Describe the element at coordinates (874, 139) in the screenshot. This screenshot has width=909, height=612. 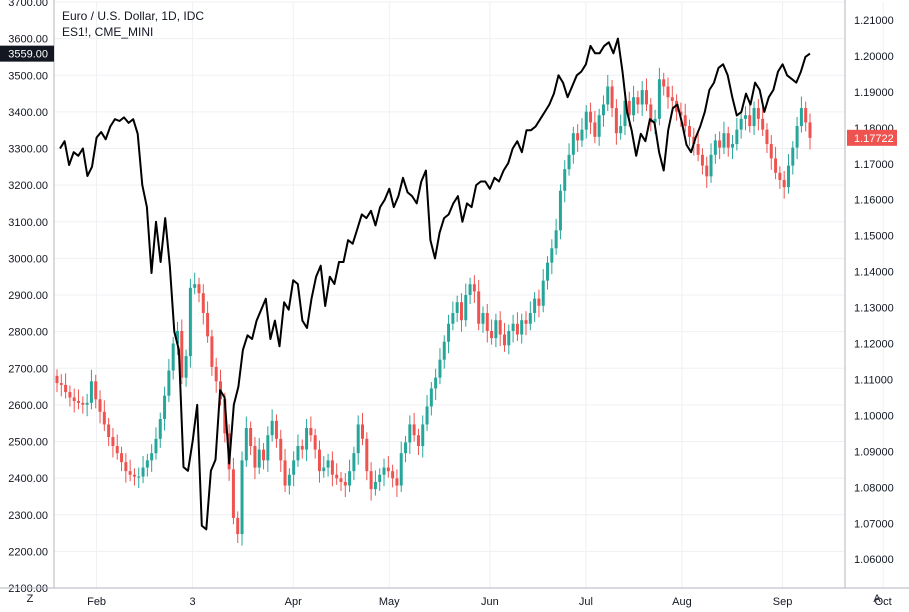
I see `right-last-value: 1.17722` at that location.